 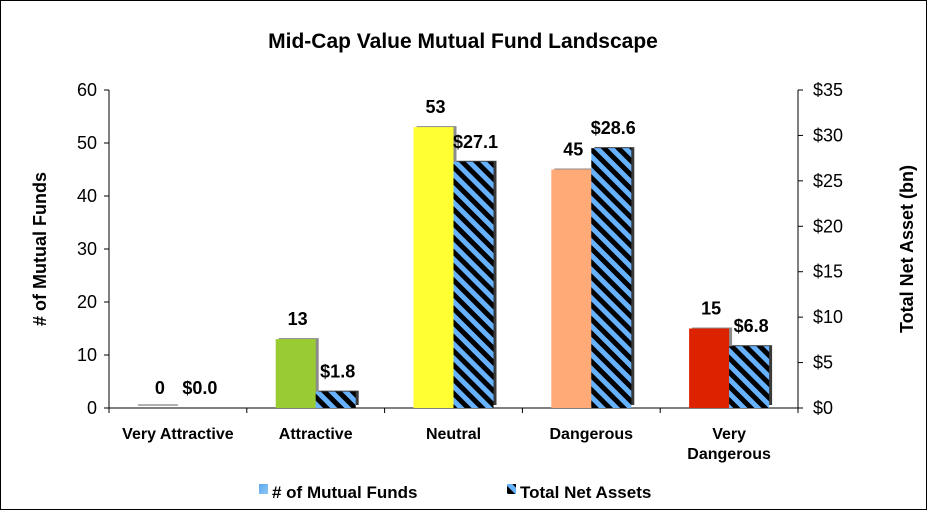 I want to click on y-left-tick-label: 40, so click(x=87, y=196).